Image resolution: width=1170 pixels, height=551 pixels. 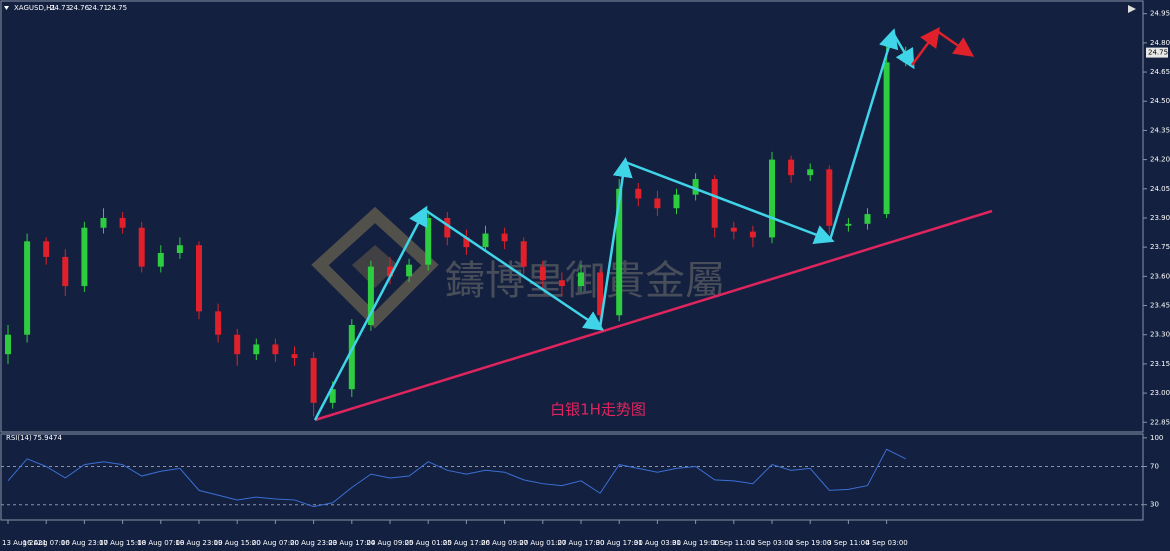 I want to click on header-value: 24.75, so click(x=117, y=8).